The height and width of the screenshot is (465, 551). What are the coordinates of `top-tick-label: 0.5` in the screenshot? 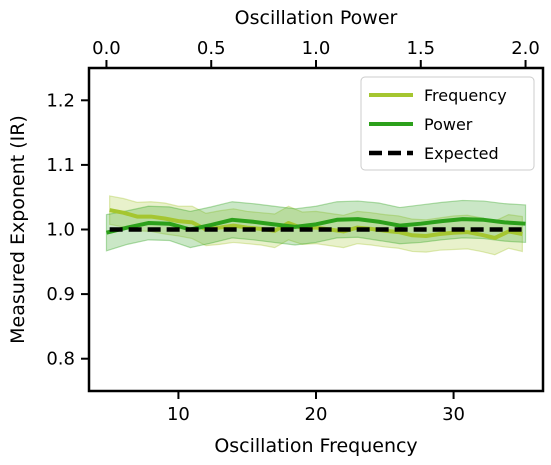 It's located at (211, 48).